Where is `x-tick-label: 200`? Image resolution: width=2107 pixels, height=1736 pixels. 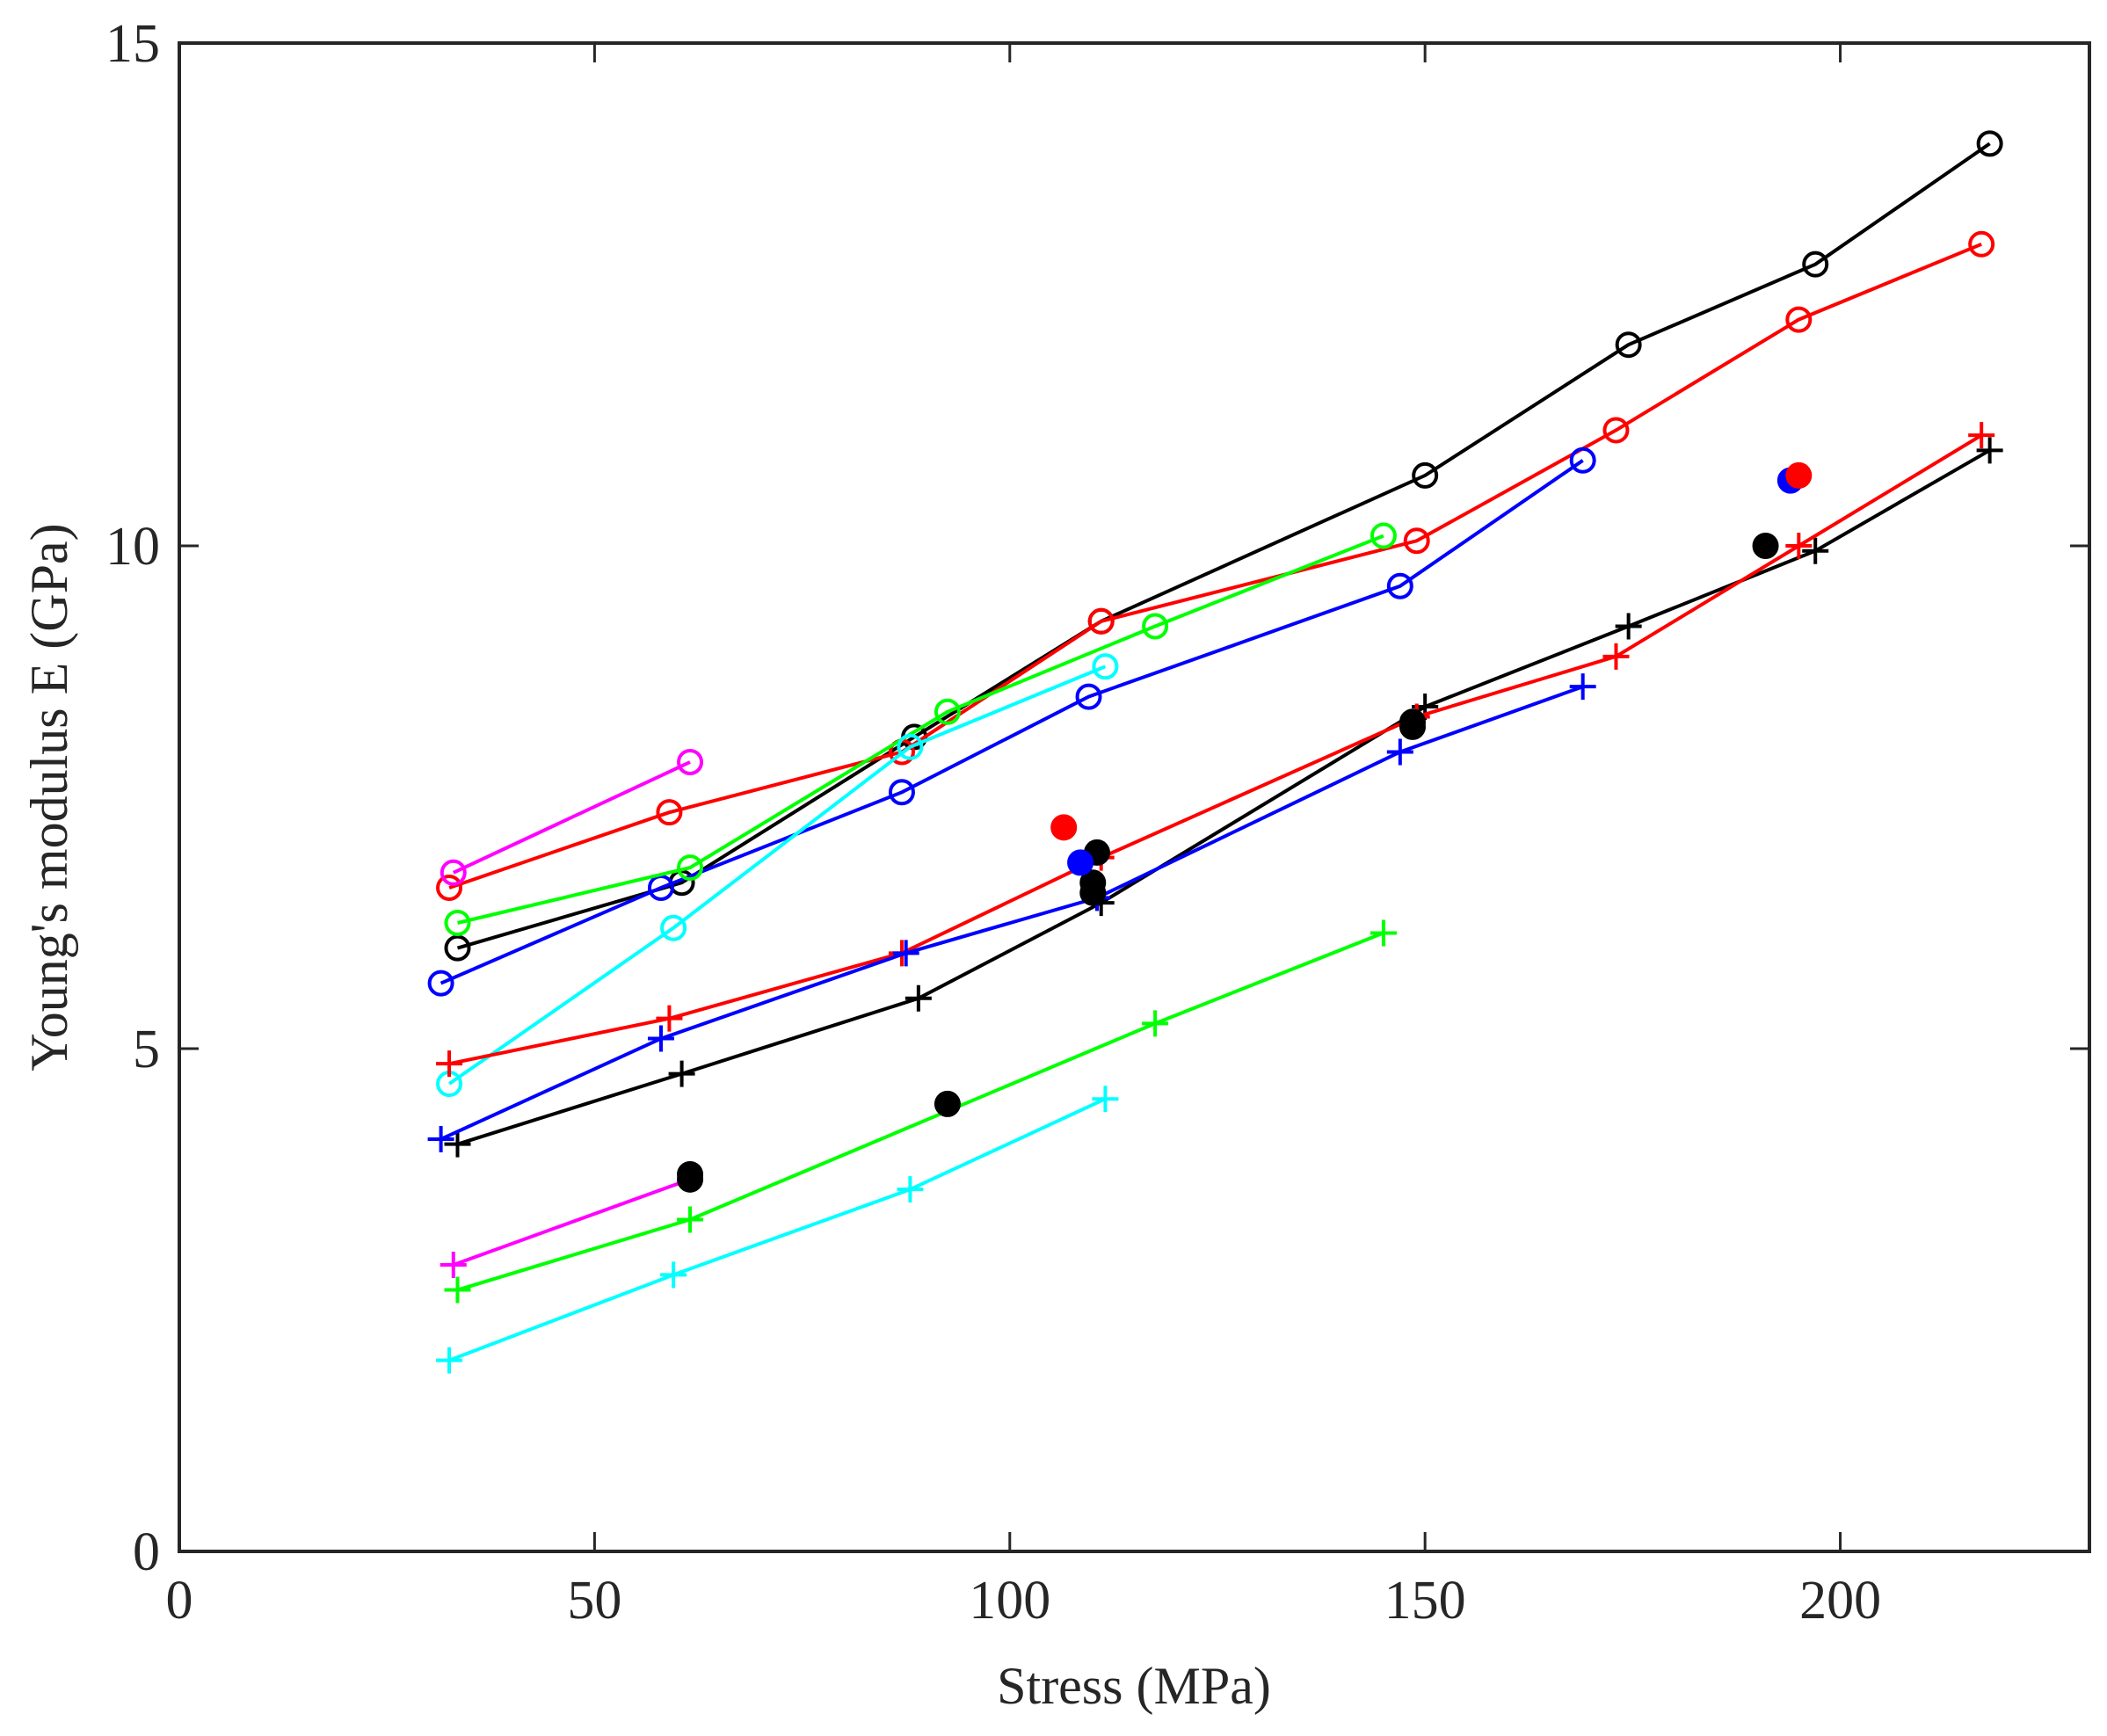
x-tick-label: 200 is located at coordinates (1840, 1601).